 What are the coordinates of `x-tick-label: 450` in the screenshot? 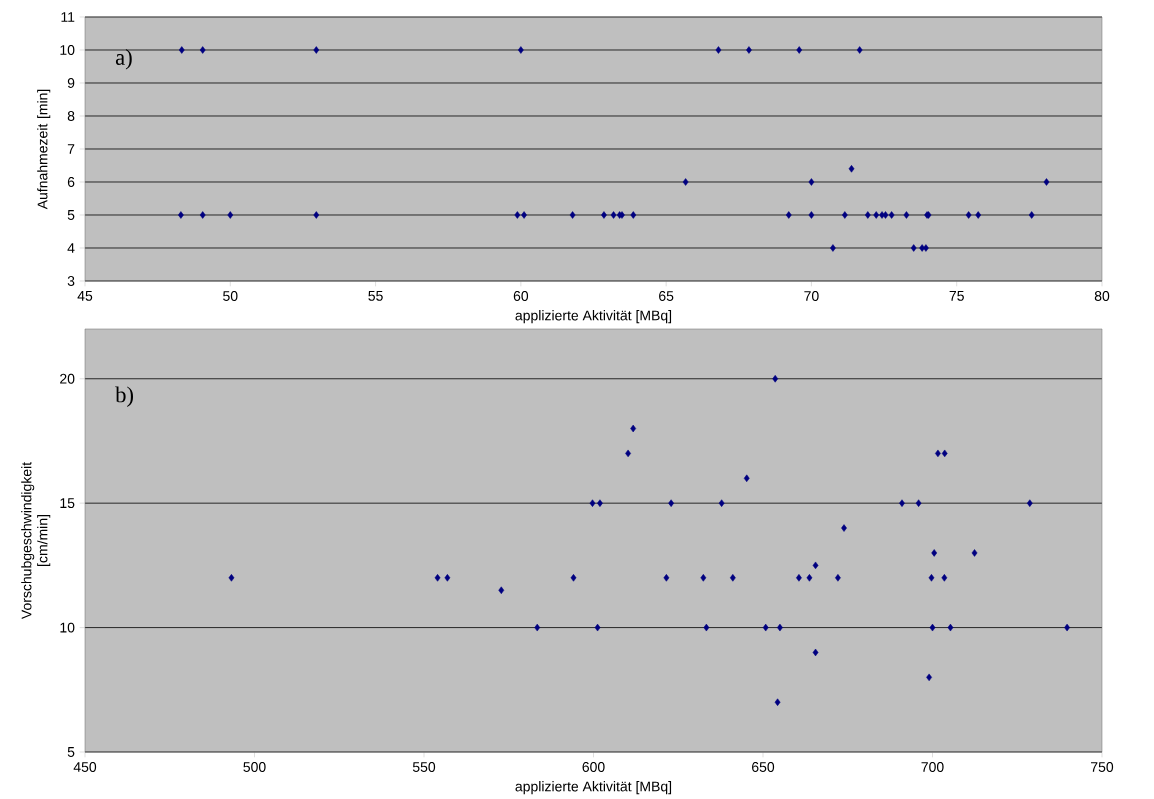 It's located at (85, 767).